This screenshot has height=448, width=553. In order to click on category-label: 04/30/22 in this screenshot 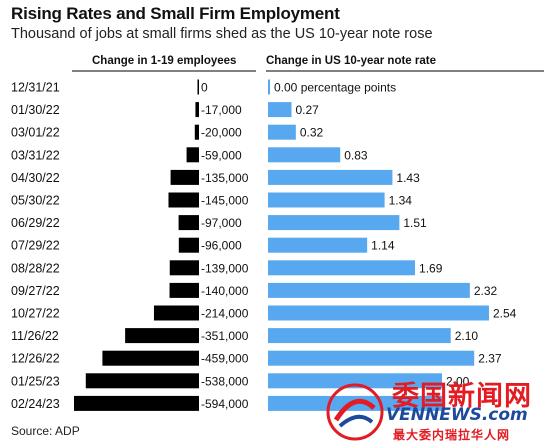, I will do `click(35, 178)`.